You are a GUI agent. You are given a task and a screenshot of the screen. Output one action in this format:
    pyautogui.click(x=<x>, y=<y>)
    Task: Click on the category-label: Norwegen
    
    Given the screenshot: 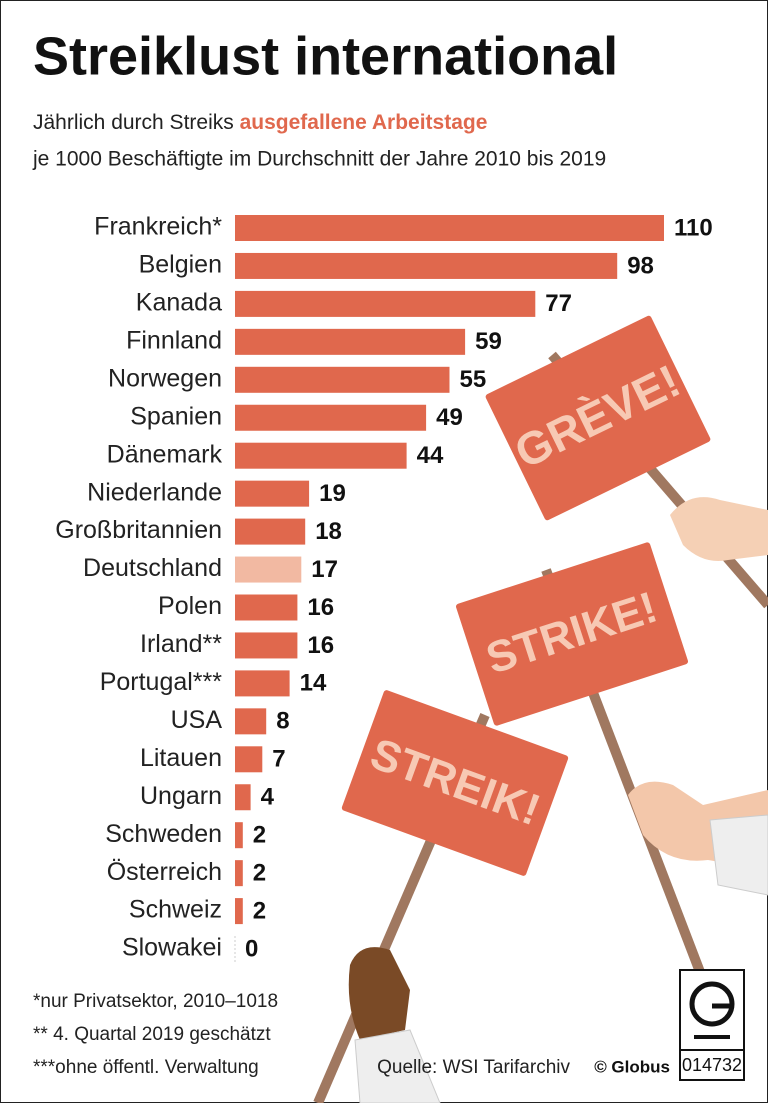 What is the action you would take?
    pyautogui.click(x=165, y=378)
    